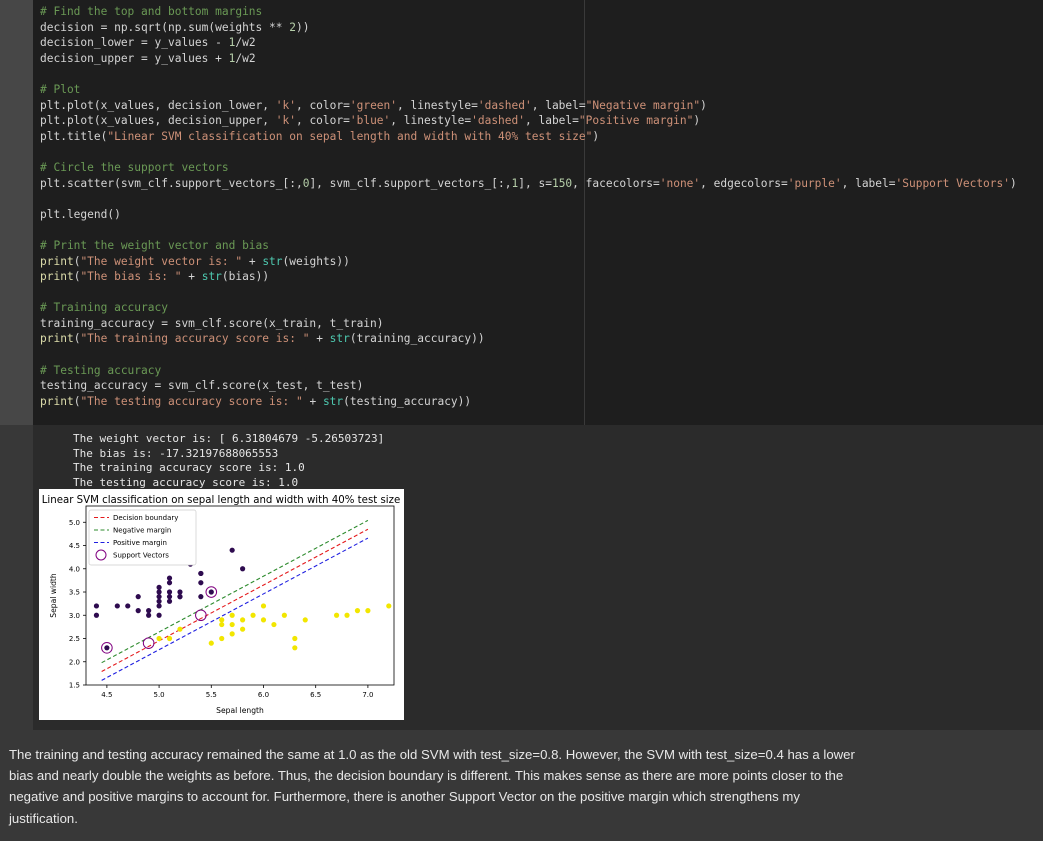  I want to click on code-token: (weights)), so click(316, 261).